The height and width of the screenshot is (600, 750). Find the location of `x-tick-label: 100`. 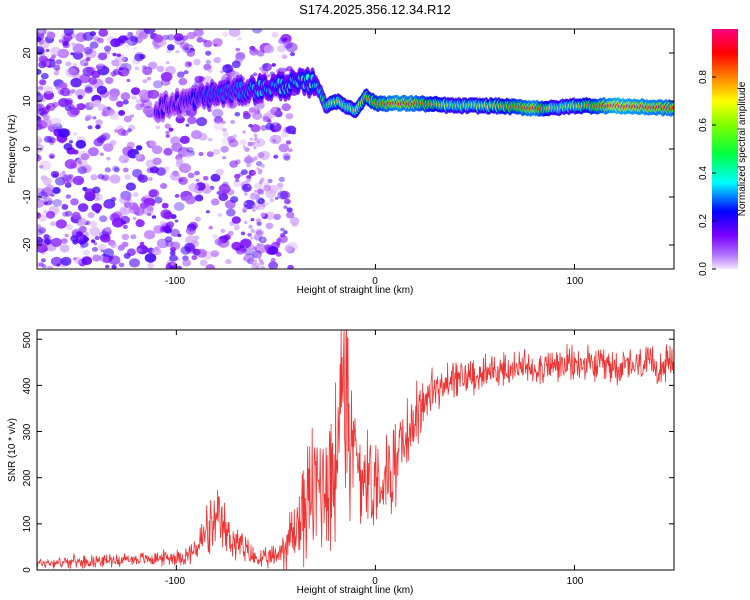

x-tick-label: 100 is located at coordinates (575, 581).